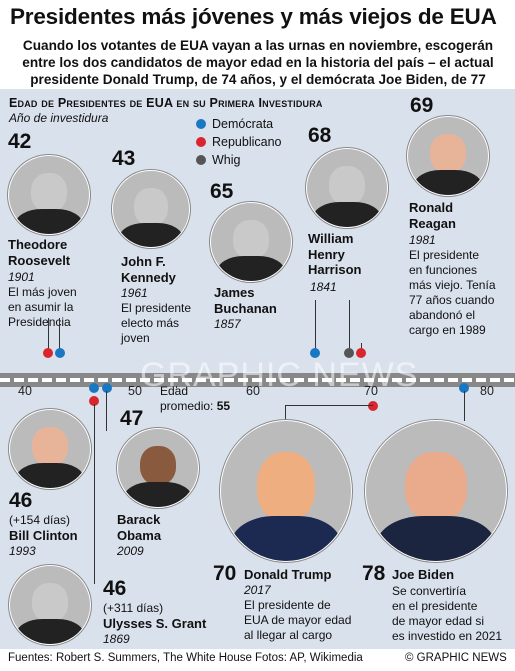 This screenshot has height=671, width=515. I want to click on year-reagan: 1981, so click(422, 240).